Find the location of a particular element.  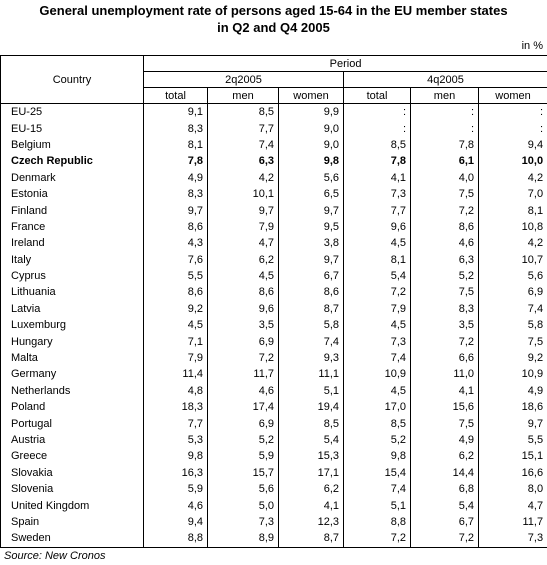

rate-cell: 5,0 is located at coordinates (243, 505).